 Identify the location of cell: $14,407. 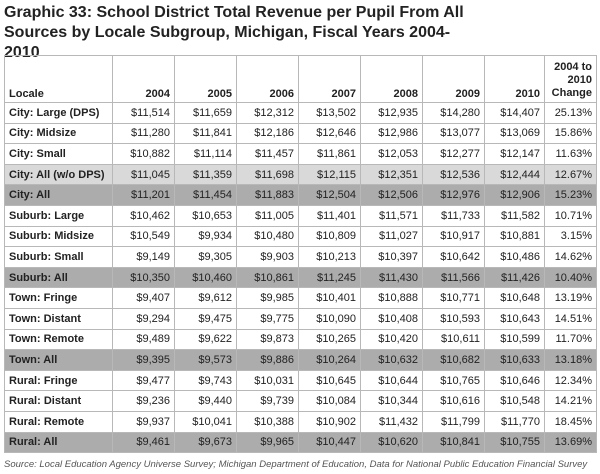
(514, 113).